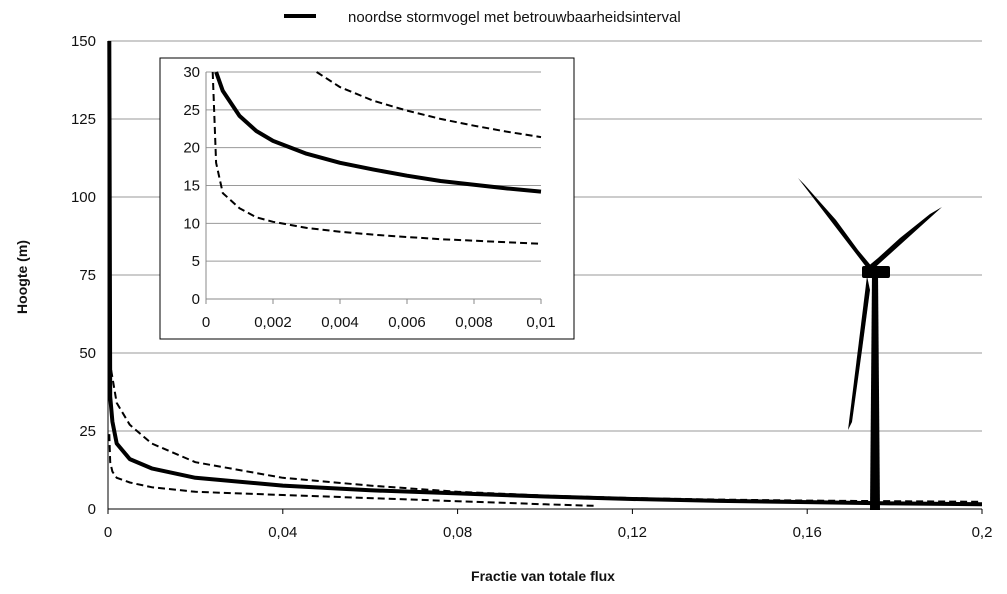 The height and width of the screenshot is (594, 1007). Describe the element at coordinates (191, 110) in the screenshot. I see `inset-y-tick-label: 25` at that location.